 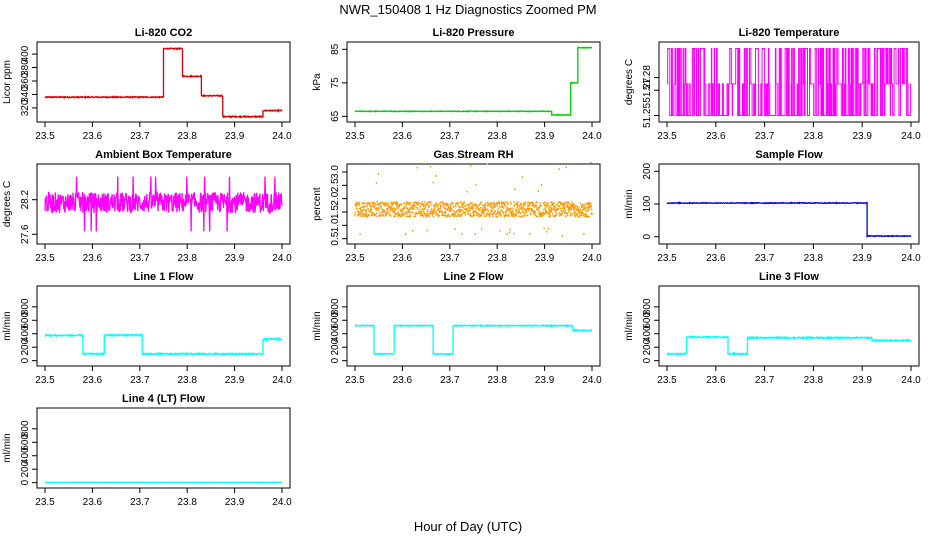 What do you see at coordinates (789, 155) in the screenshot?
I see `panel-title: Sample Flow` at bounding box center [789, 155].